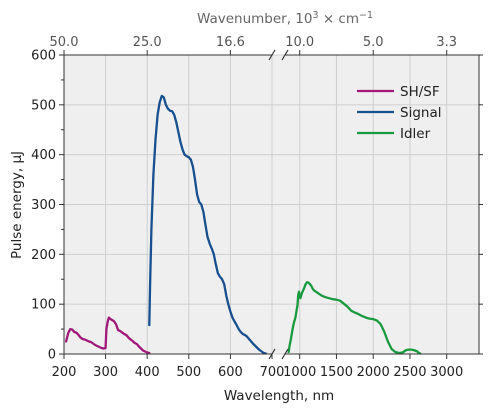  Describe the element at coordinates (43, 105) in the screenshot. I see `y-tick-label: 500` at that location.